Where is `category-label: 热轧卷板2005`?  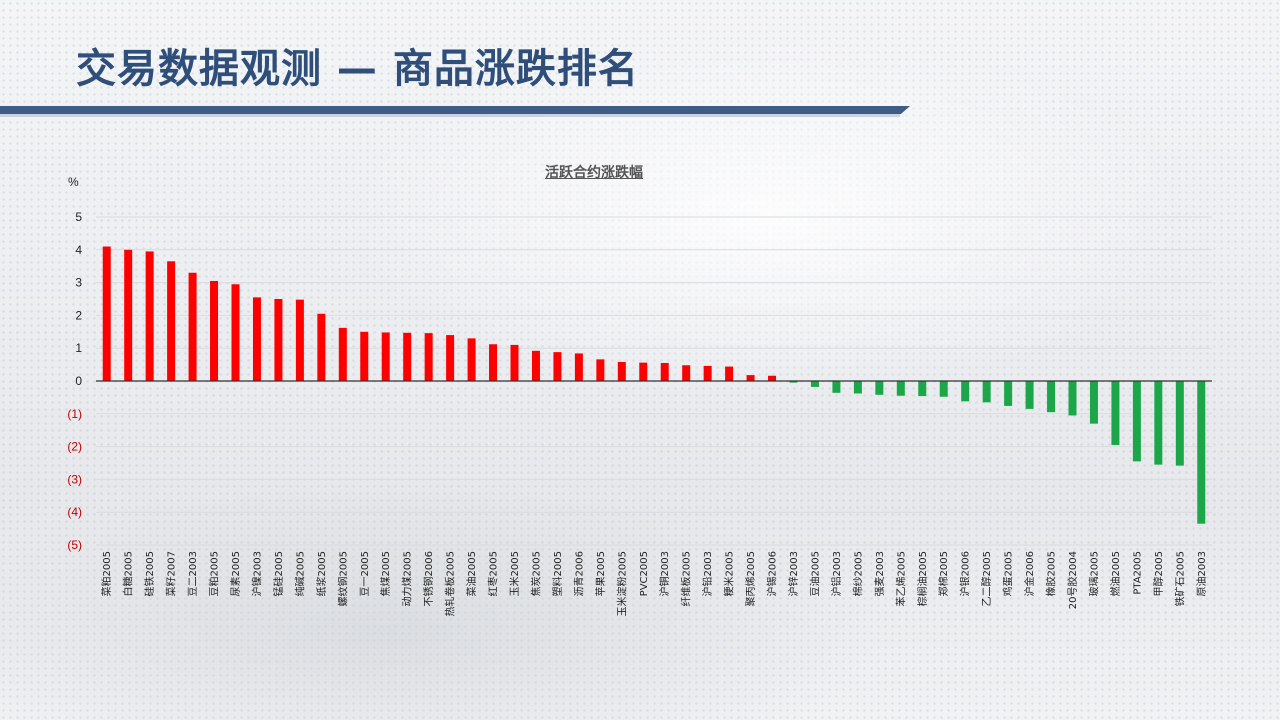 category-label: 热轧卷板2005 is located at coordinates (450, 583).